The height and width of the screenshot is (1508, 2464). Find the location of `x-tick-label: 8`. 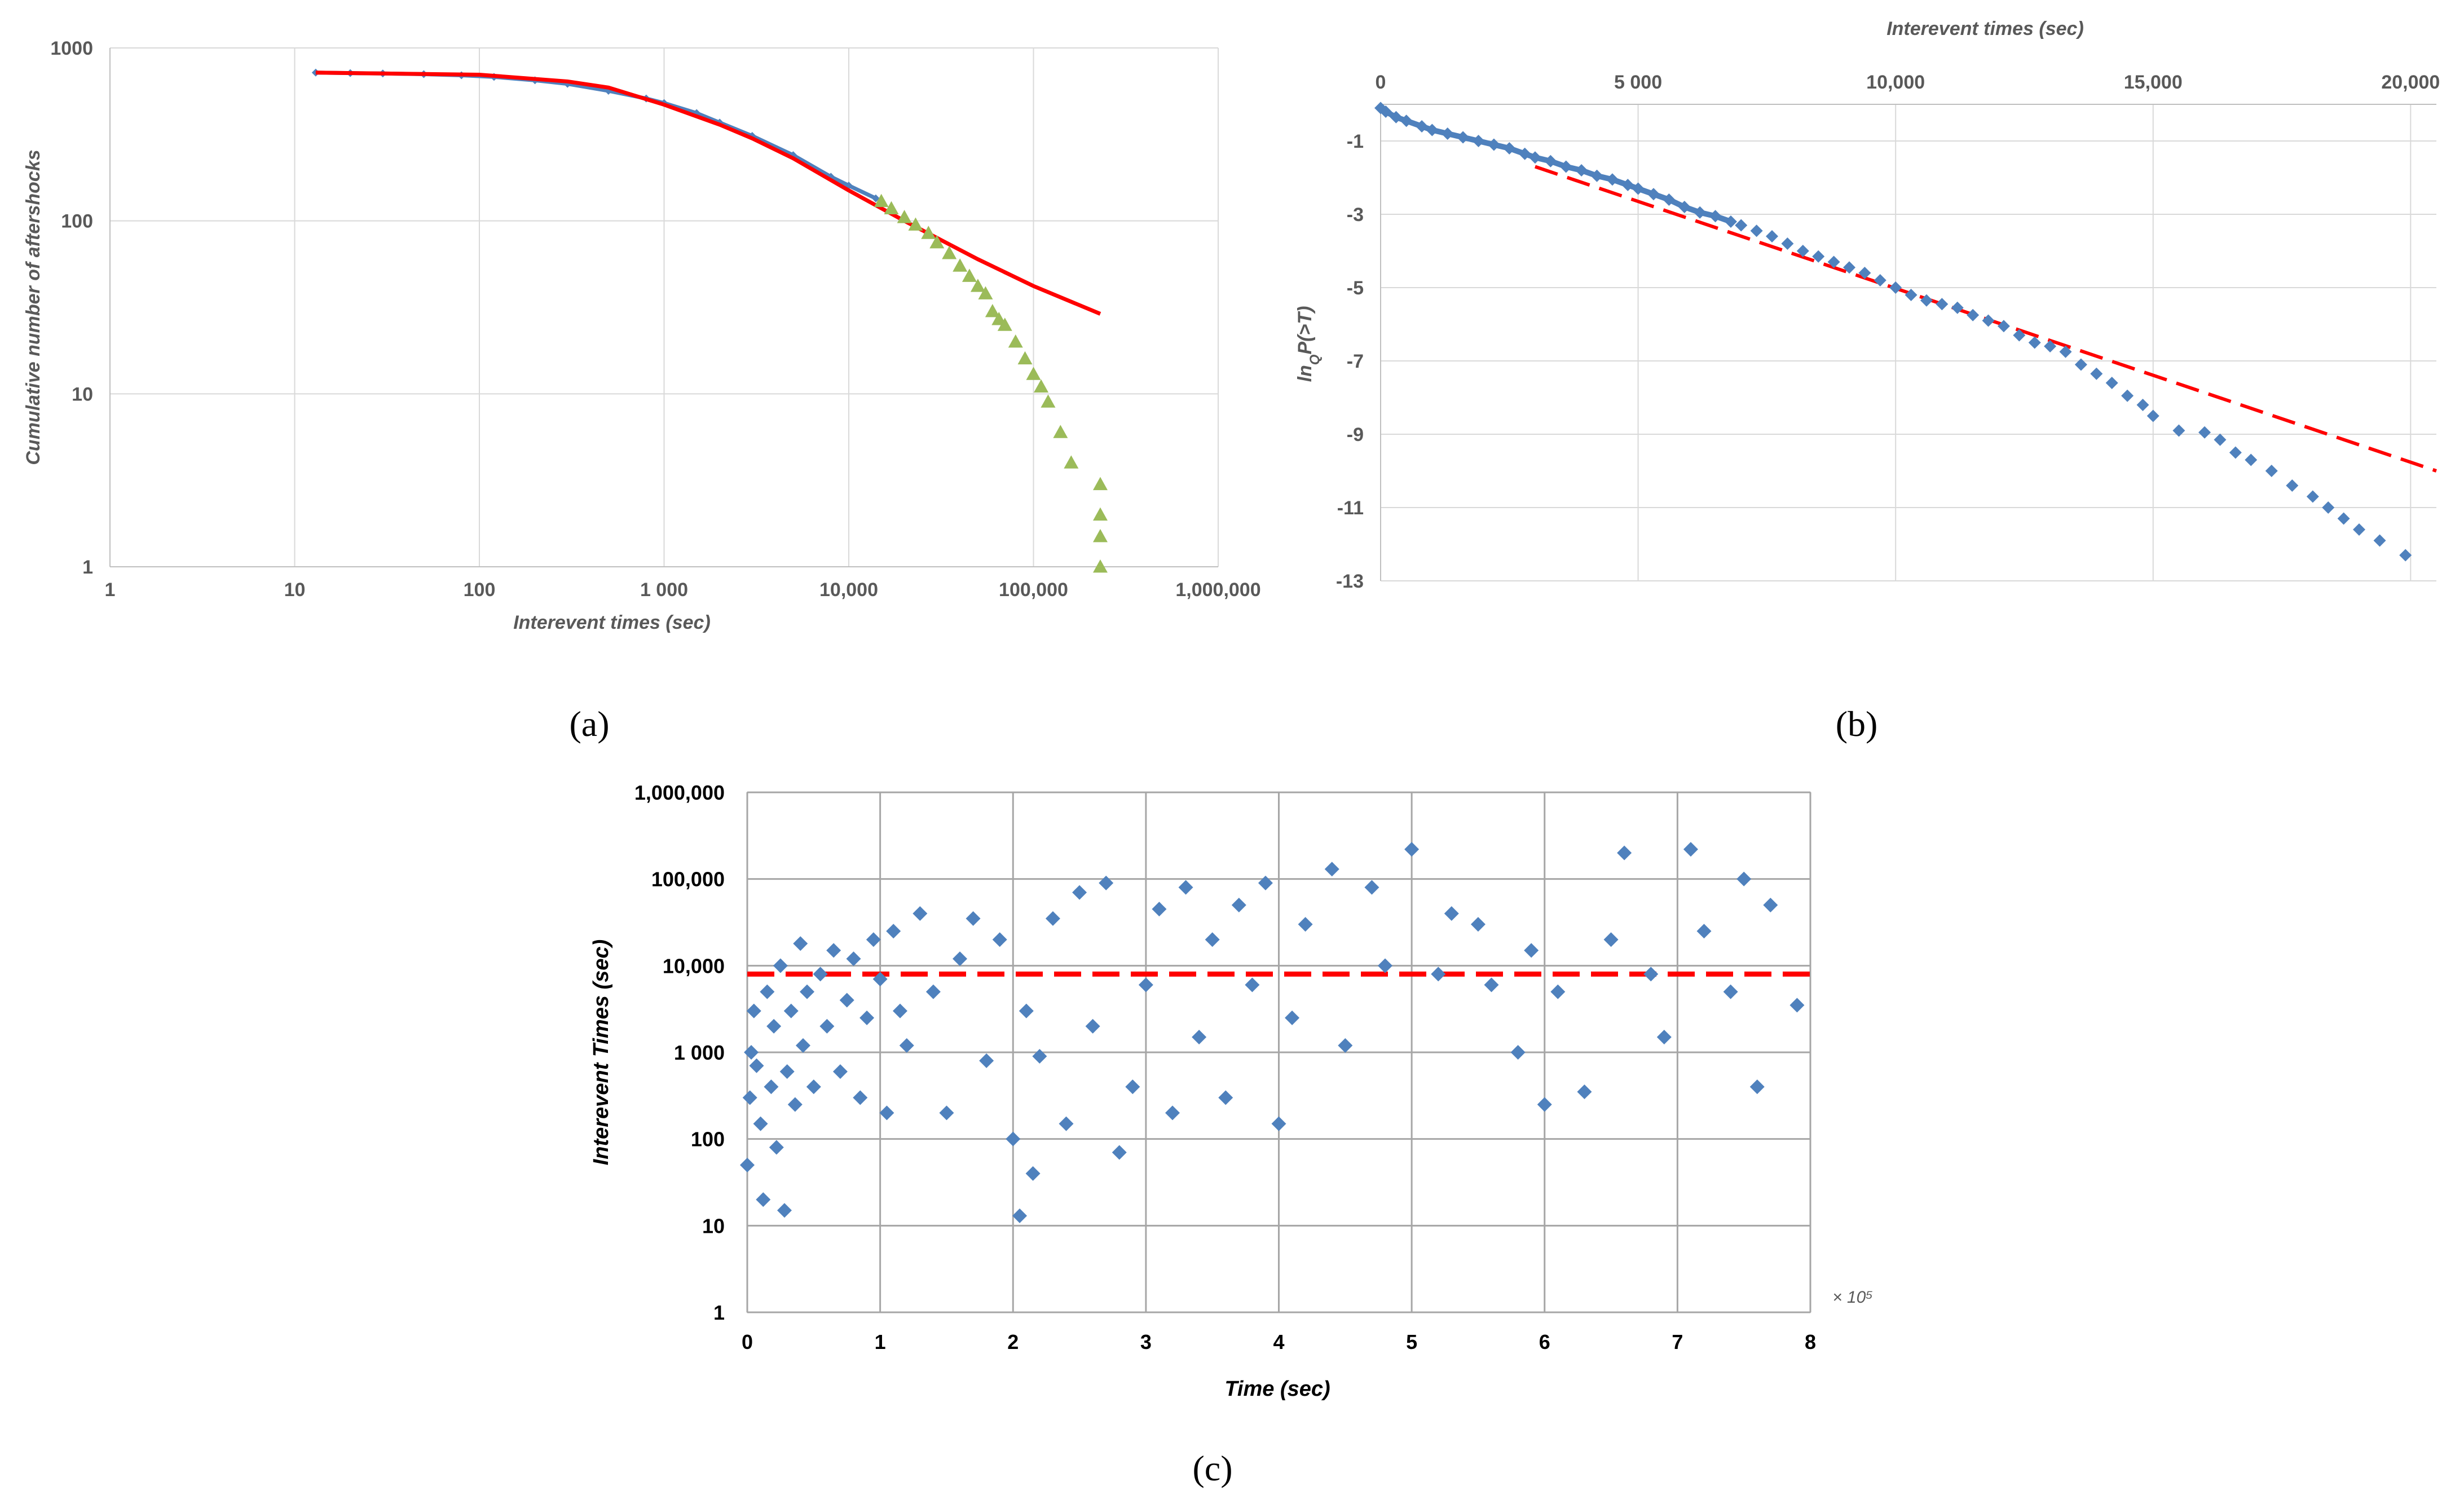

x-tick-label: 8 is located at coordinates (1810, 1341).